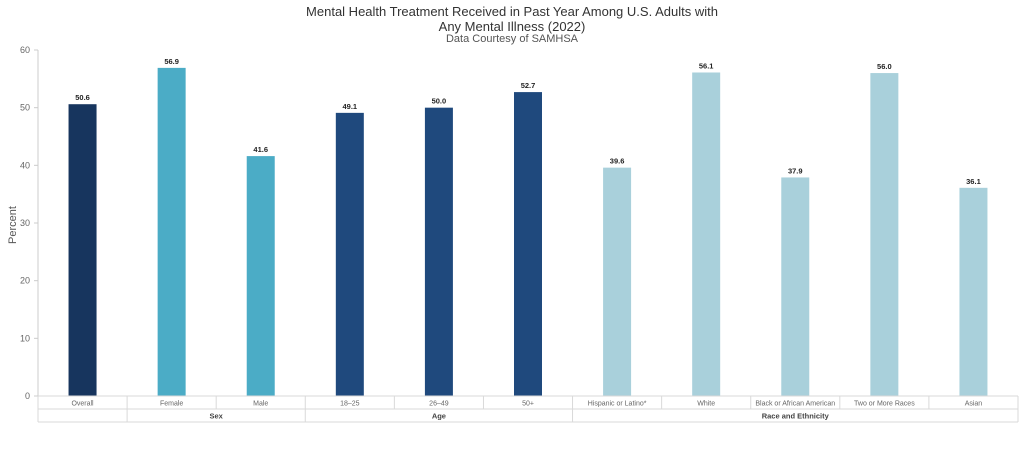  What do you see at coordinates (706, 65) in the screenshot?
I see `bar-value-label: 56.1` at bounding box center [706, 65].